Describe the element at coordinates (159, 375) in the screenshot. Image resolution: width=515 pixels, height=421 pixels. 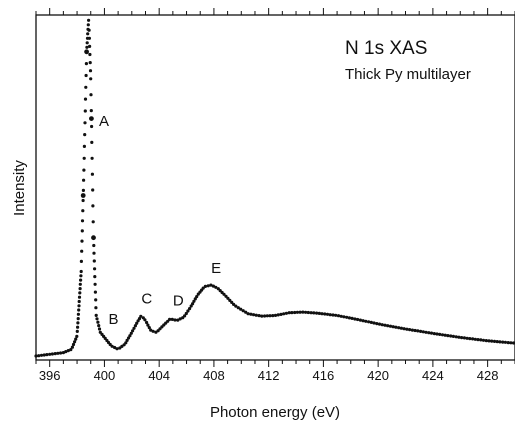
I see `x-tick-label: 404` at that location.